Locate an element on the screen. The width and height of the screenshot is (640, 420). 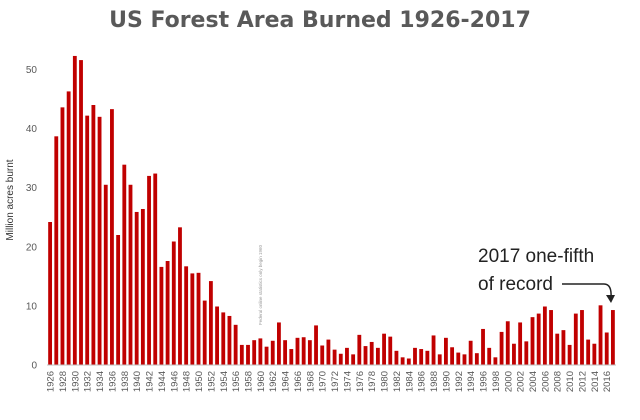
x-tick-label: 1966 is located at coordinates (298, 381).